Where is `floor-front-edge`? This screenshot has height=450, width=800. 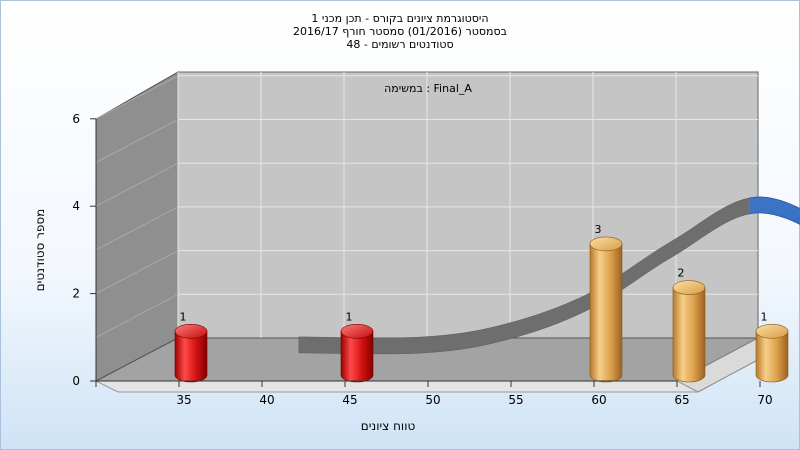 floor-front-edge is located at coordinates (397, 386).